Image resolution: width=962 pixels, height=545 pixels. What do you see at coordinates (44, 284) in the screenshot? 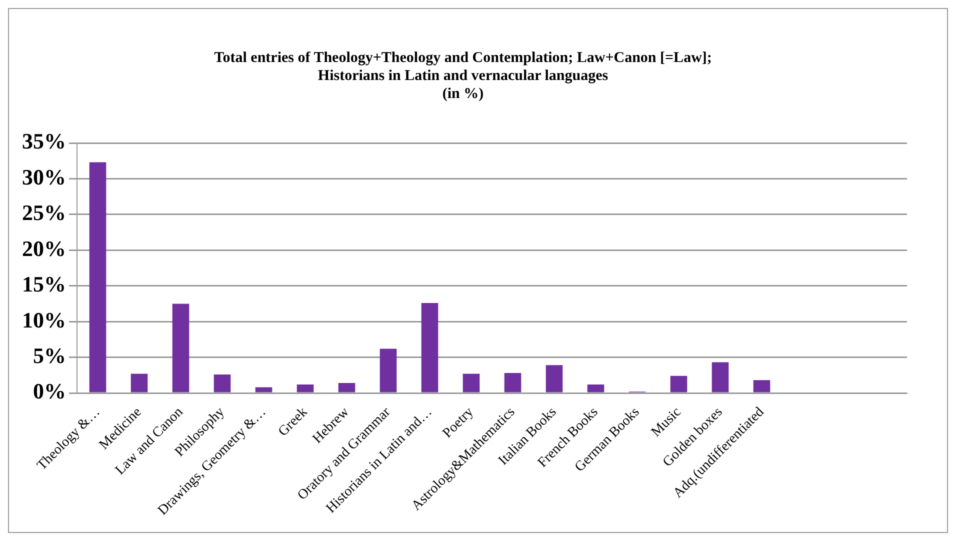
I see `y-tick-label: 15%` at bounding box center [44, 284].